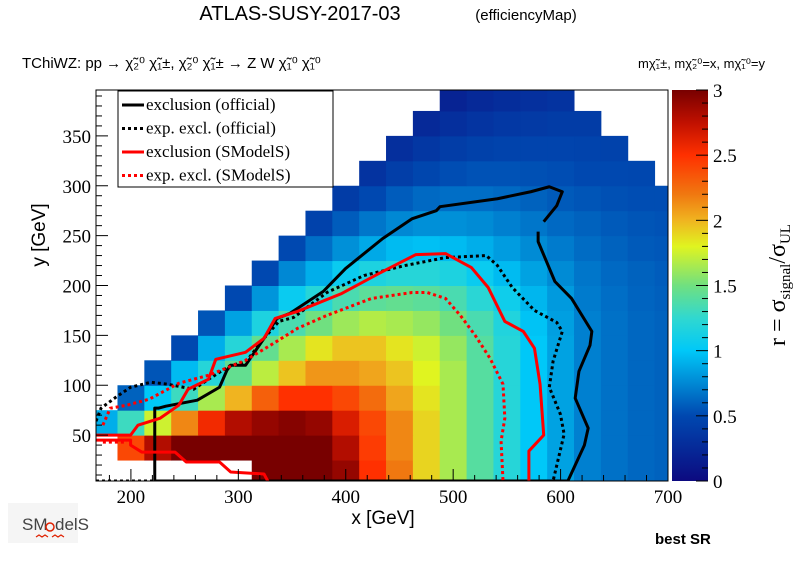 Image resolution: width=796 pixels, height=572 pixels. I want to click on x-tick-label: 300, so click(238, 497).